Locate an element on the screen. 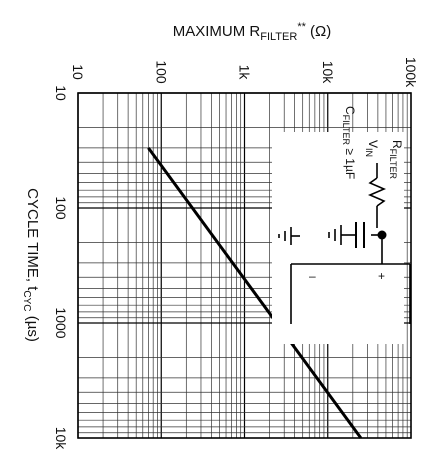 Image resolution: width=443 pixels, height=451 pixels. y-axis-label: MAXIMUM RFILTER** (Ω) is located at coordinates (252, 32).